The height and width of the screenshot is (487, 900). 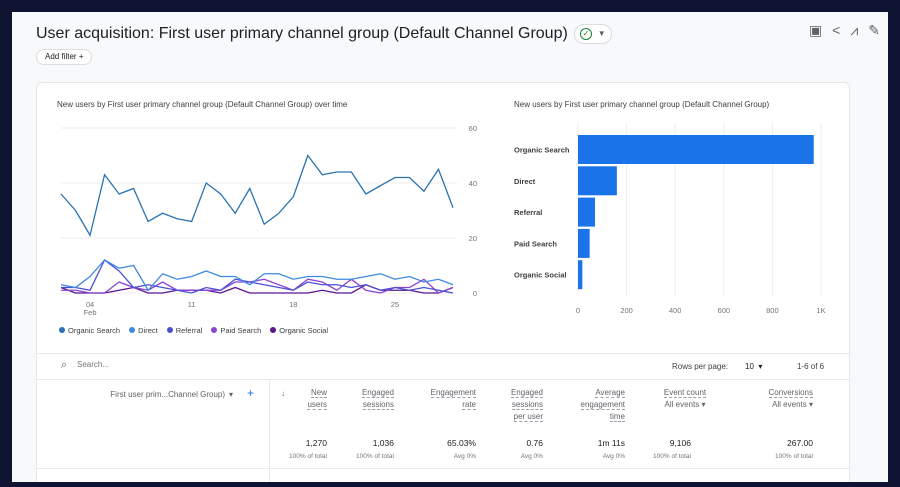 I want to click on legend-item: Organic Social, so click(x=299, y=330).